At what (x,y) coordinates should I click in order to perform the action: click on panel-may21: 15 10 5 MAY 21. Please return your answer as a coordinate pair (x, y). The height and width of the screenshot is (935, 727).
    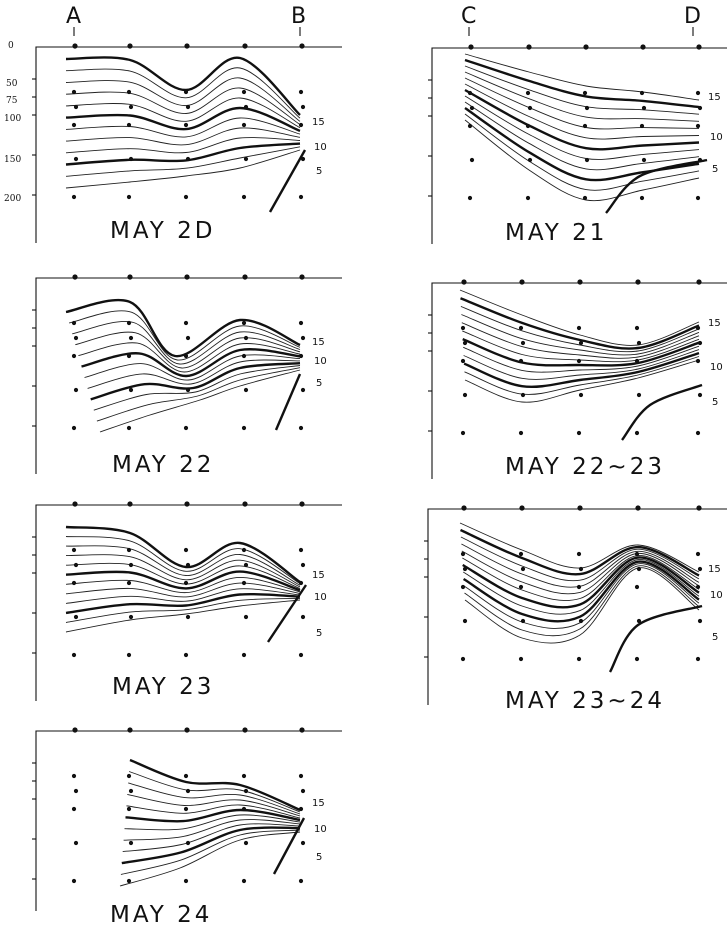
    Looking at the image, I should click on (577, 145).